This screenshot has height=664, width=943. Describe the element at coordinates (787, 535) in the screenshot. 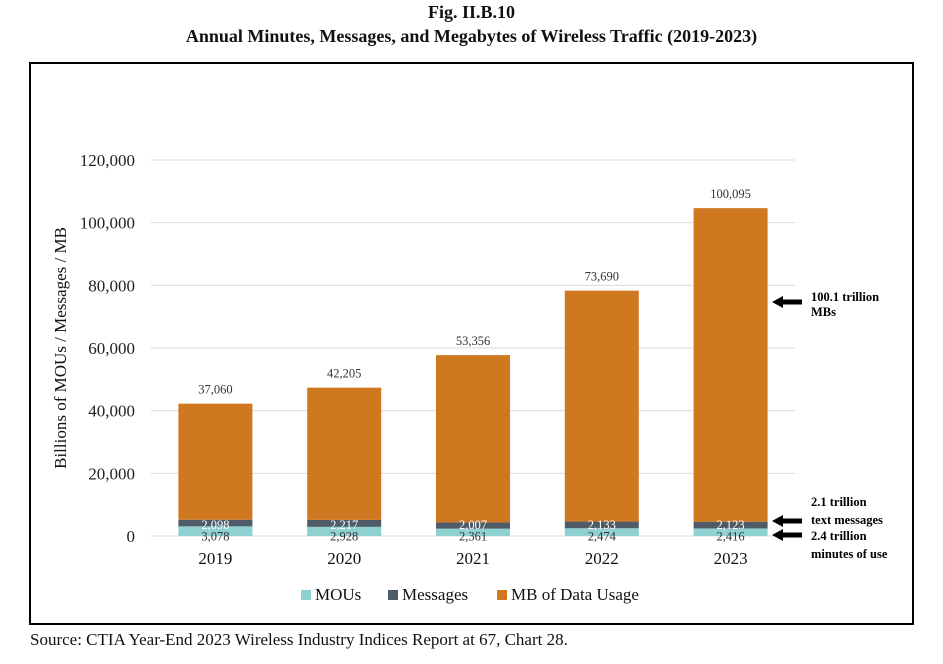

I see `arrow-mous-icon` at that location.